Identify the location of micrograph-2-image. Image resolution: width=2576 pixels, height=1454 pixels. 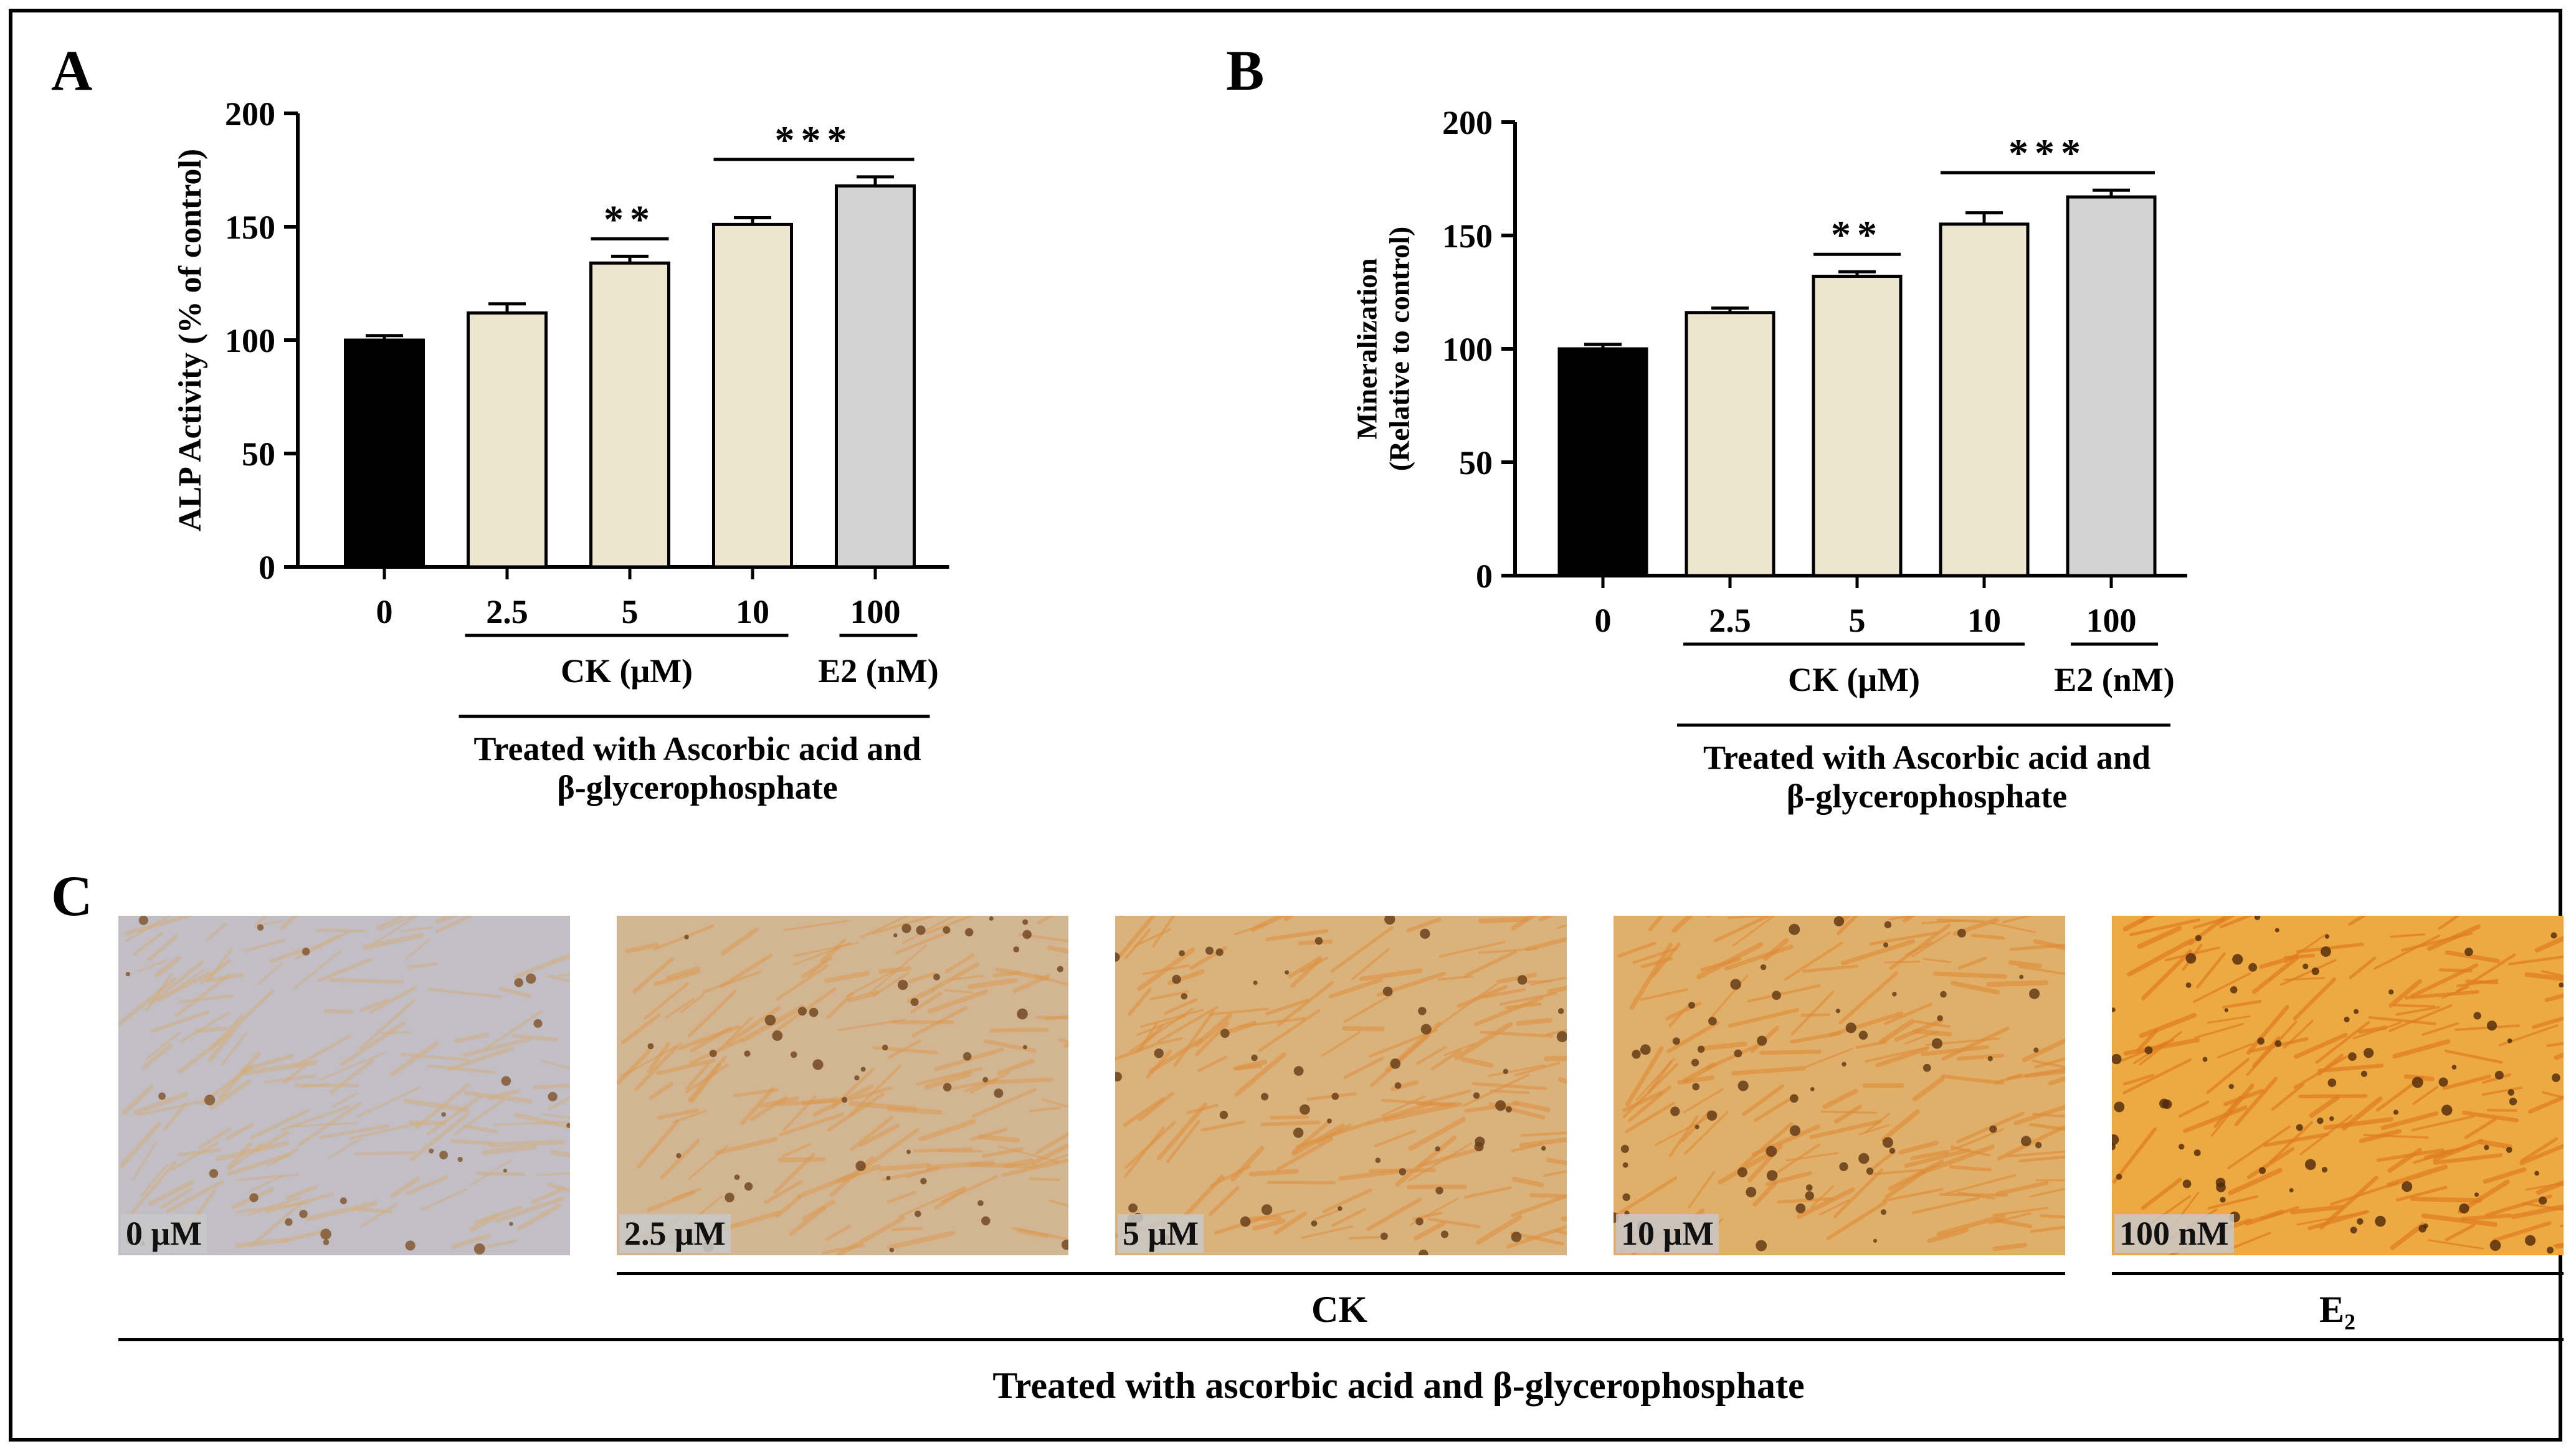
(1341, 1085).